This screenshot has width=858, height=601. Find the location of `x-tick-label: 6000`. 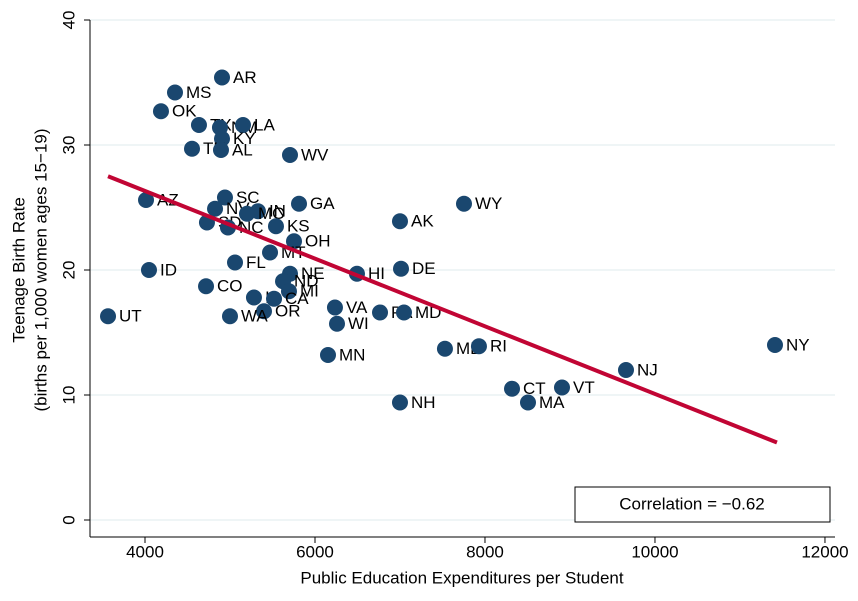

x-tick-label: 6000 is located at coordinates (315, 551).